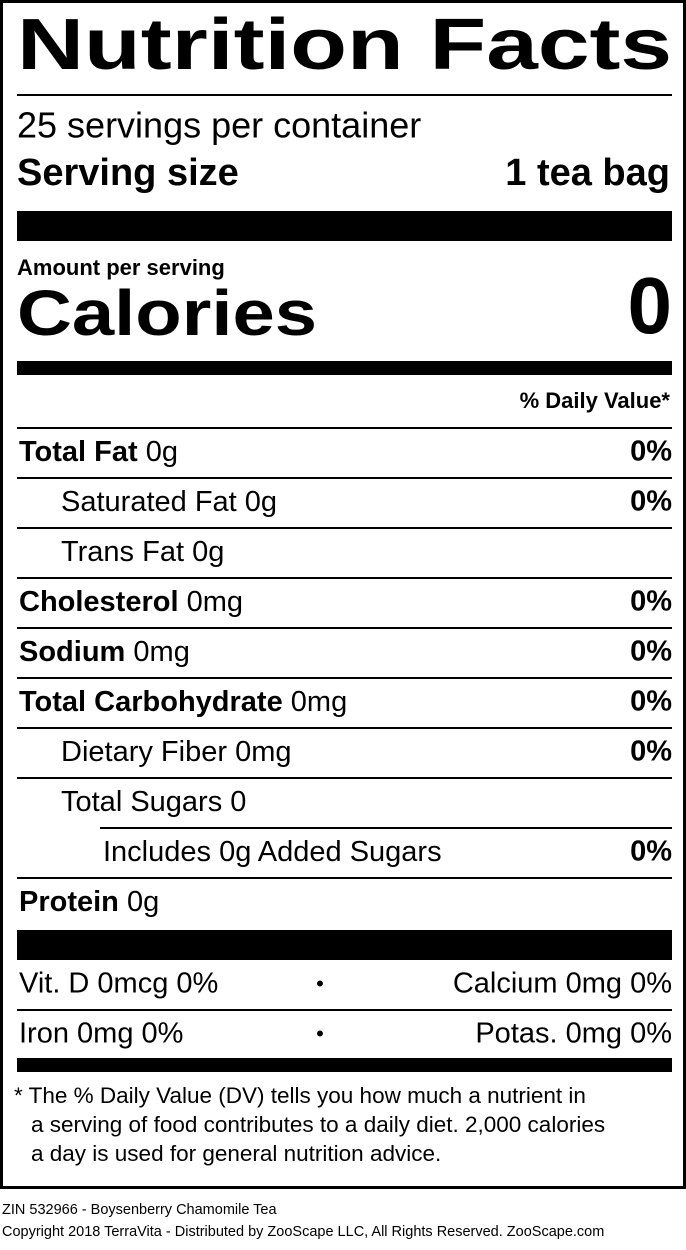 Image resolution: width=686 pixels, height=1250 pixels. I want to click on footer: ZIN 532966 - Boysenberry Chamomile Tea, so click(139, 1210).